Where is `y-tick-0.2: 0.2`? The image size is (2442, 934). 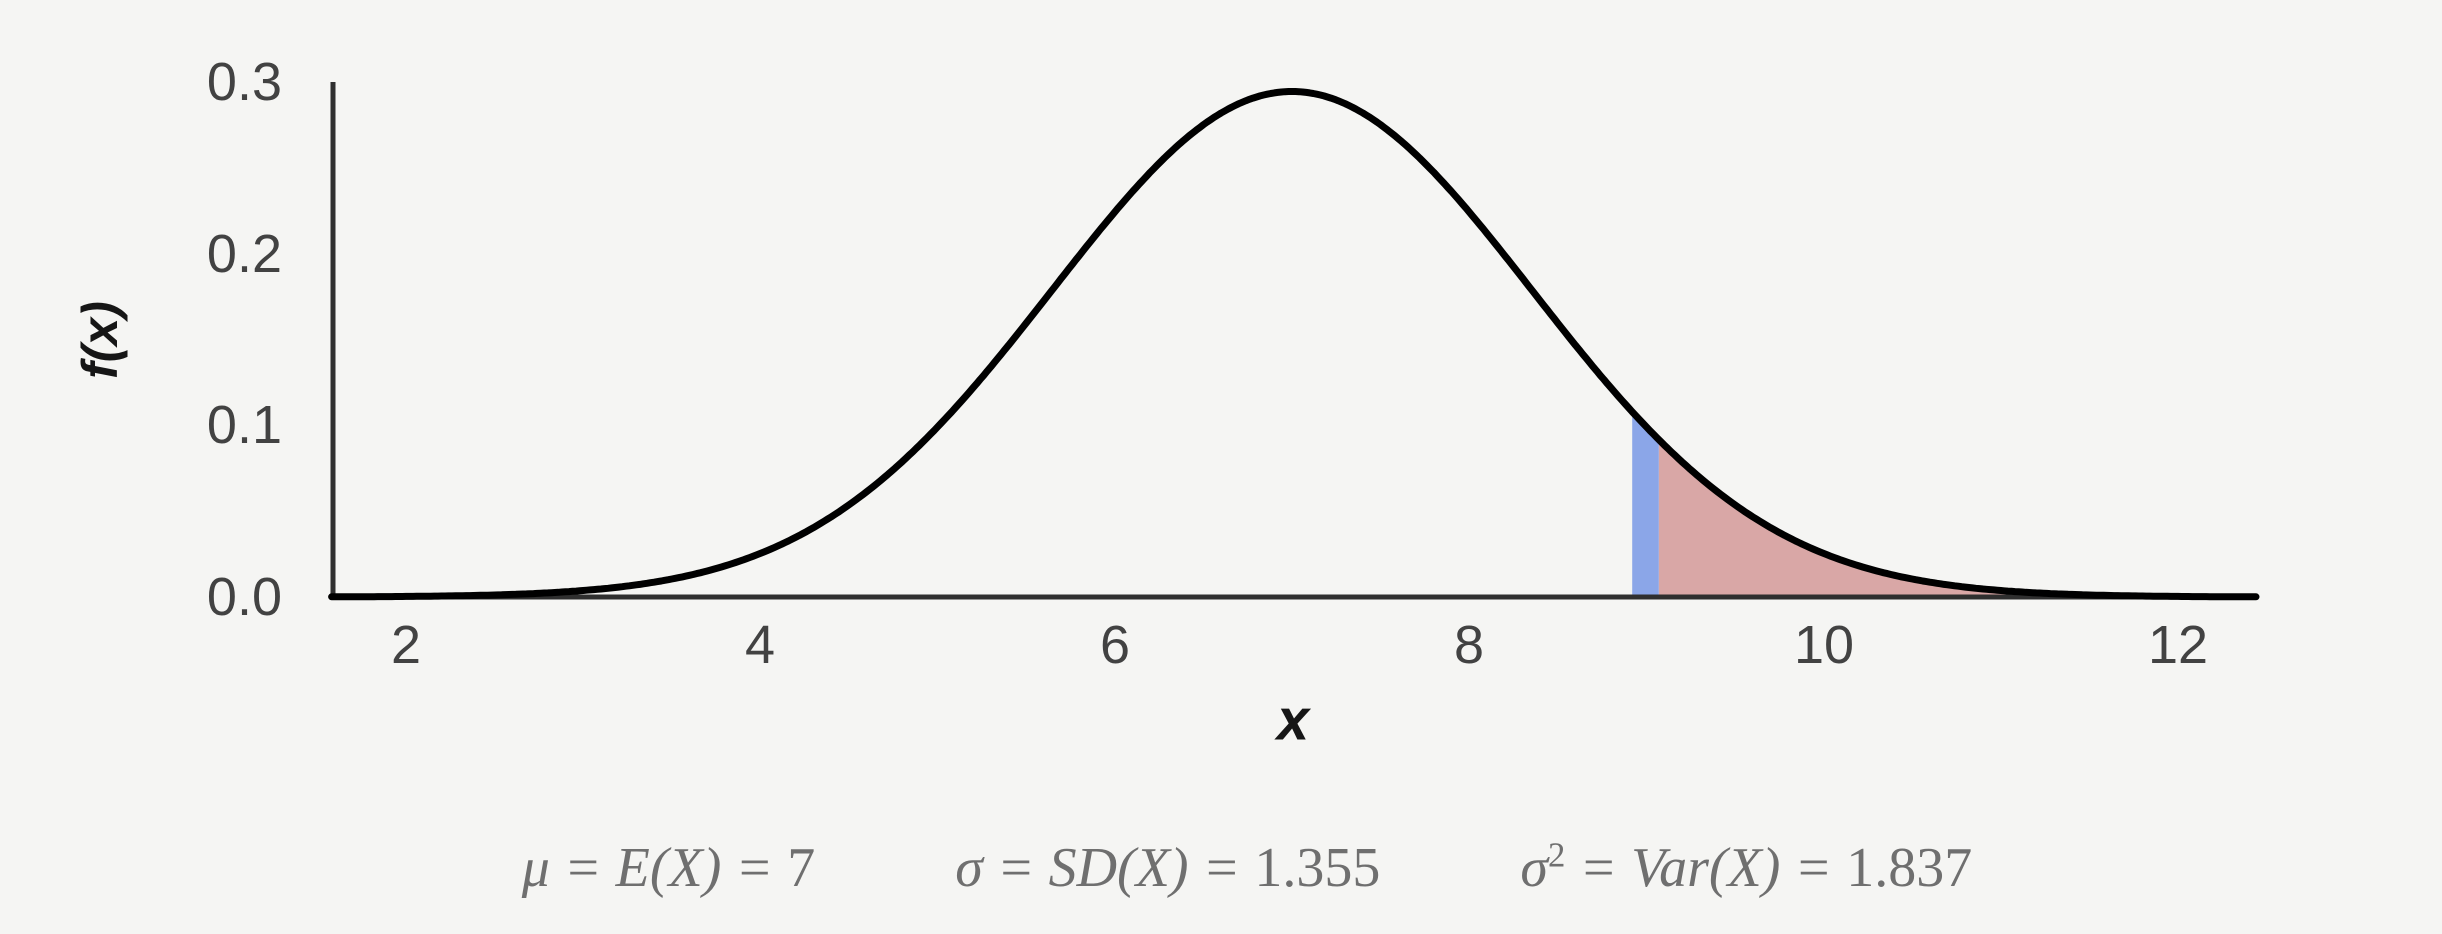
y-tick-0.2: 0.2 is located at coordinates (244, 254).